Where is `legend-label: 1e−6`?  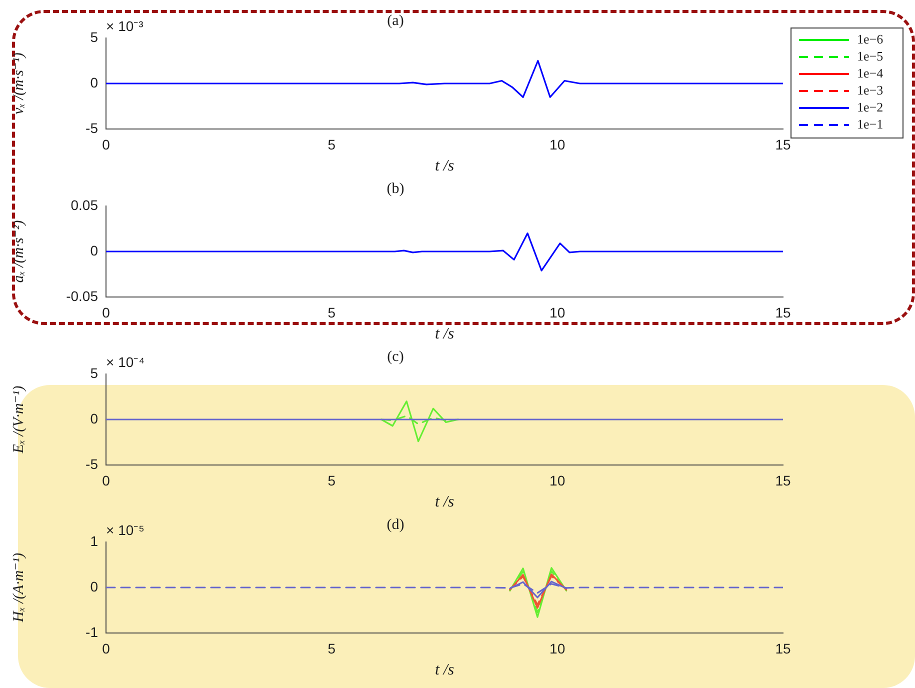
legend-label: 1e−6 is located at coordinates (870, 38).